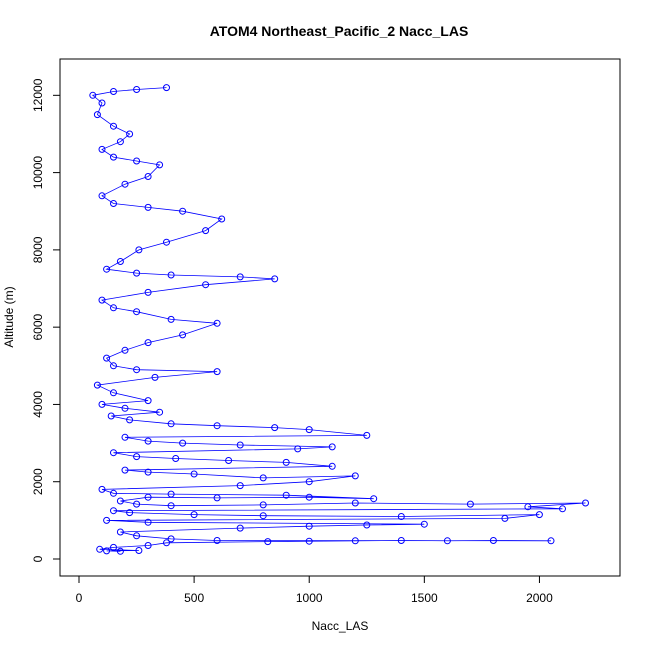 Image resolution: width=650 pixels, height=650 pixels. I want to click on x-tick-label: 500, so click(194, 598).